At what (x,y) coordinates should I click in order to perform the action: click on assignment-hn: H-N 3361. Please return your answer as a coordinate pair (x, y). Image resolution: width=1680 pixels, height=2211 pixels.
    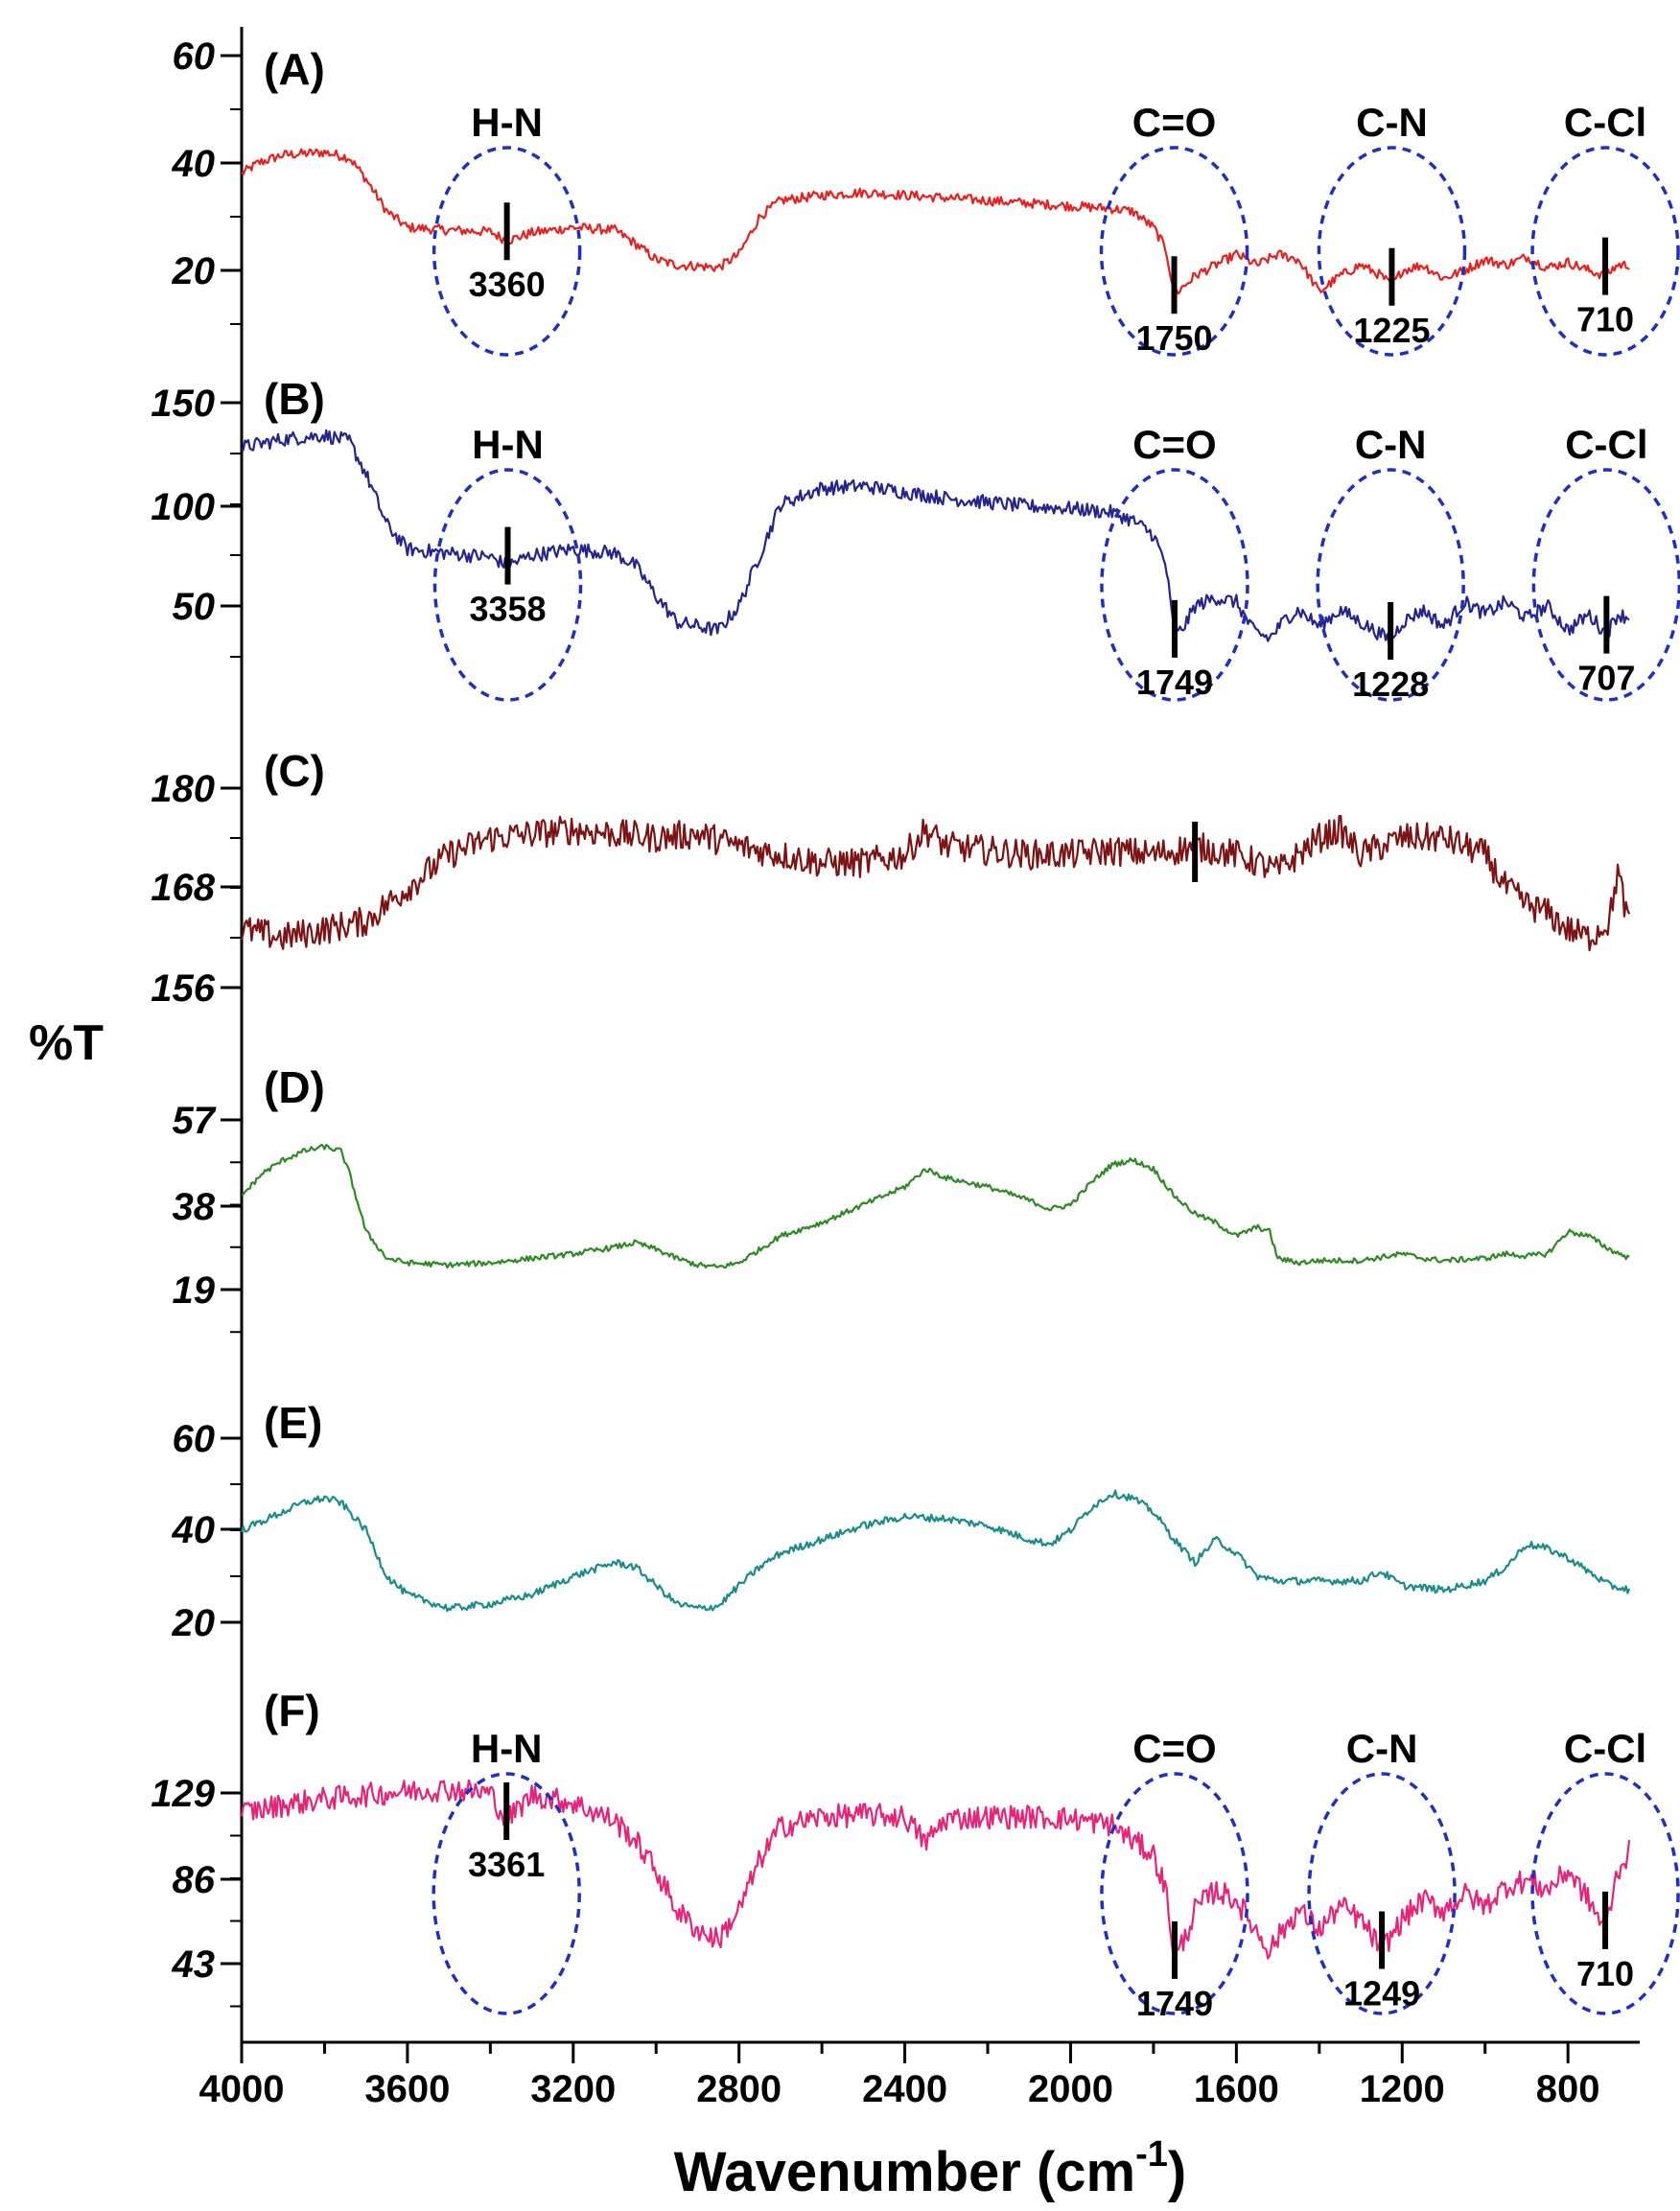
    Looking at the image, I should click on (506, 1870).